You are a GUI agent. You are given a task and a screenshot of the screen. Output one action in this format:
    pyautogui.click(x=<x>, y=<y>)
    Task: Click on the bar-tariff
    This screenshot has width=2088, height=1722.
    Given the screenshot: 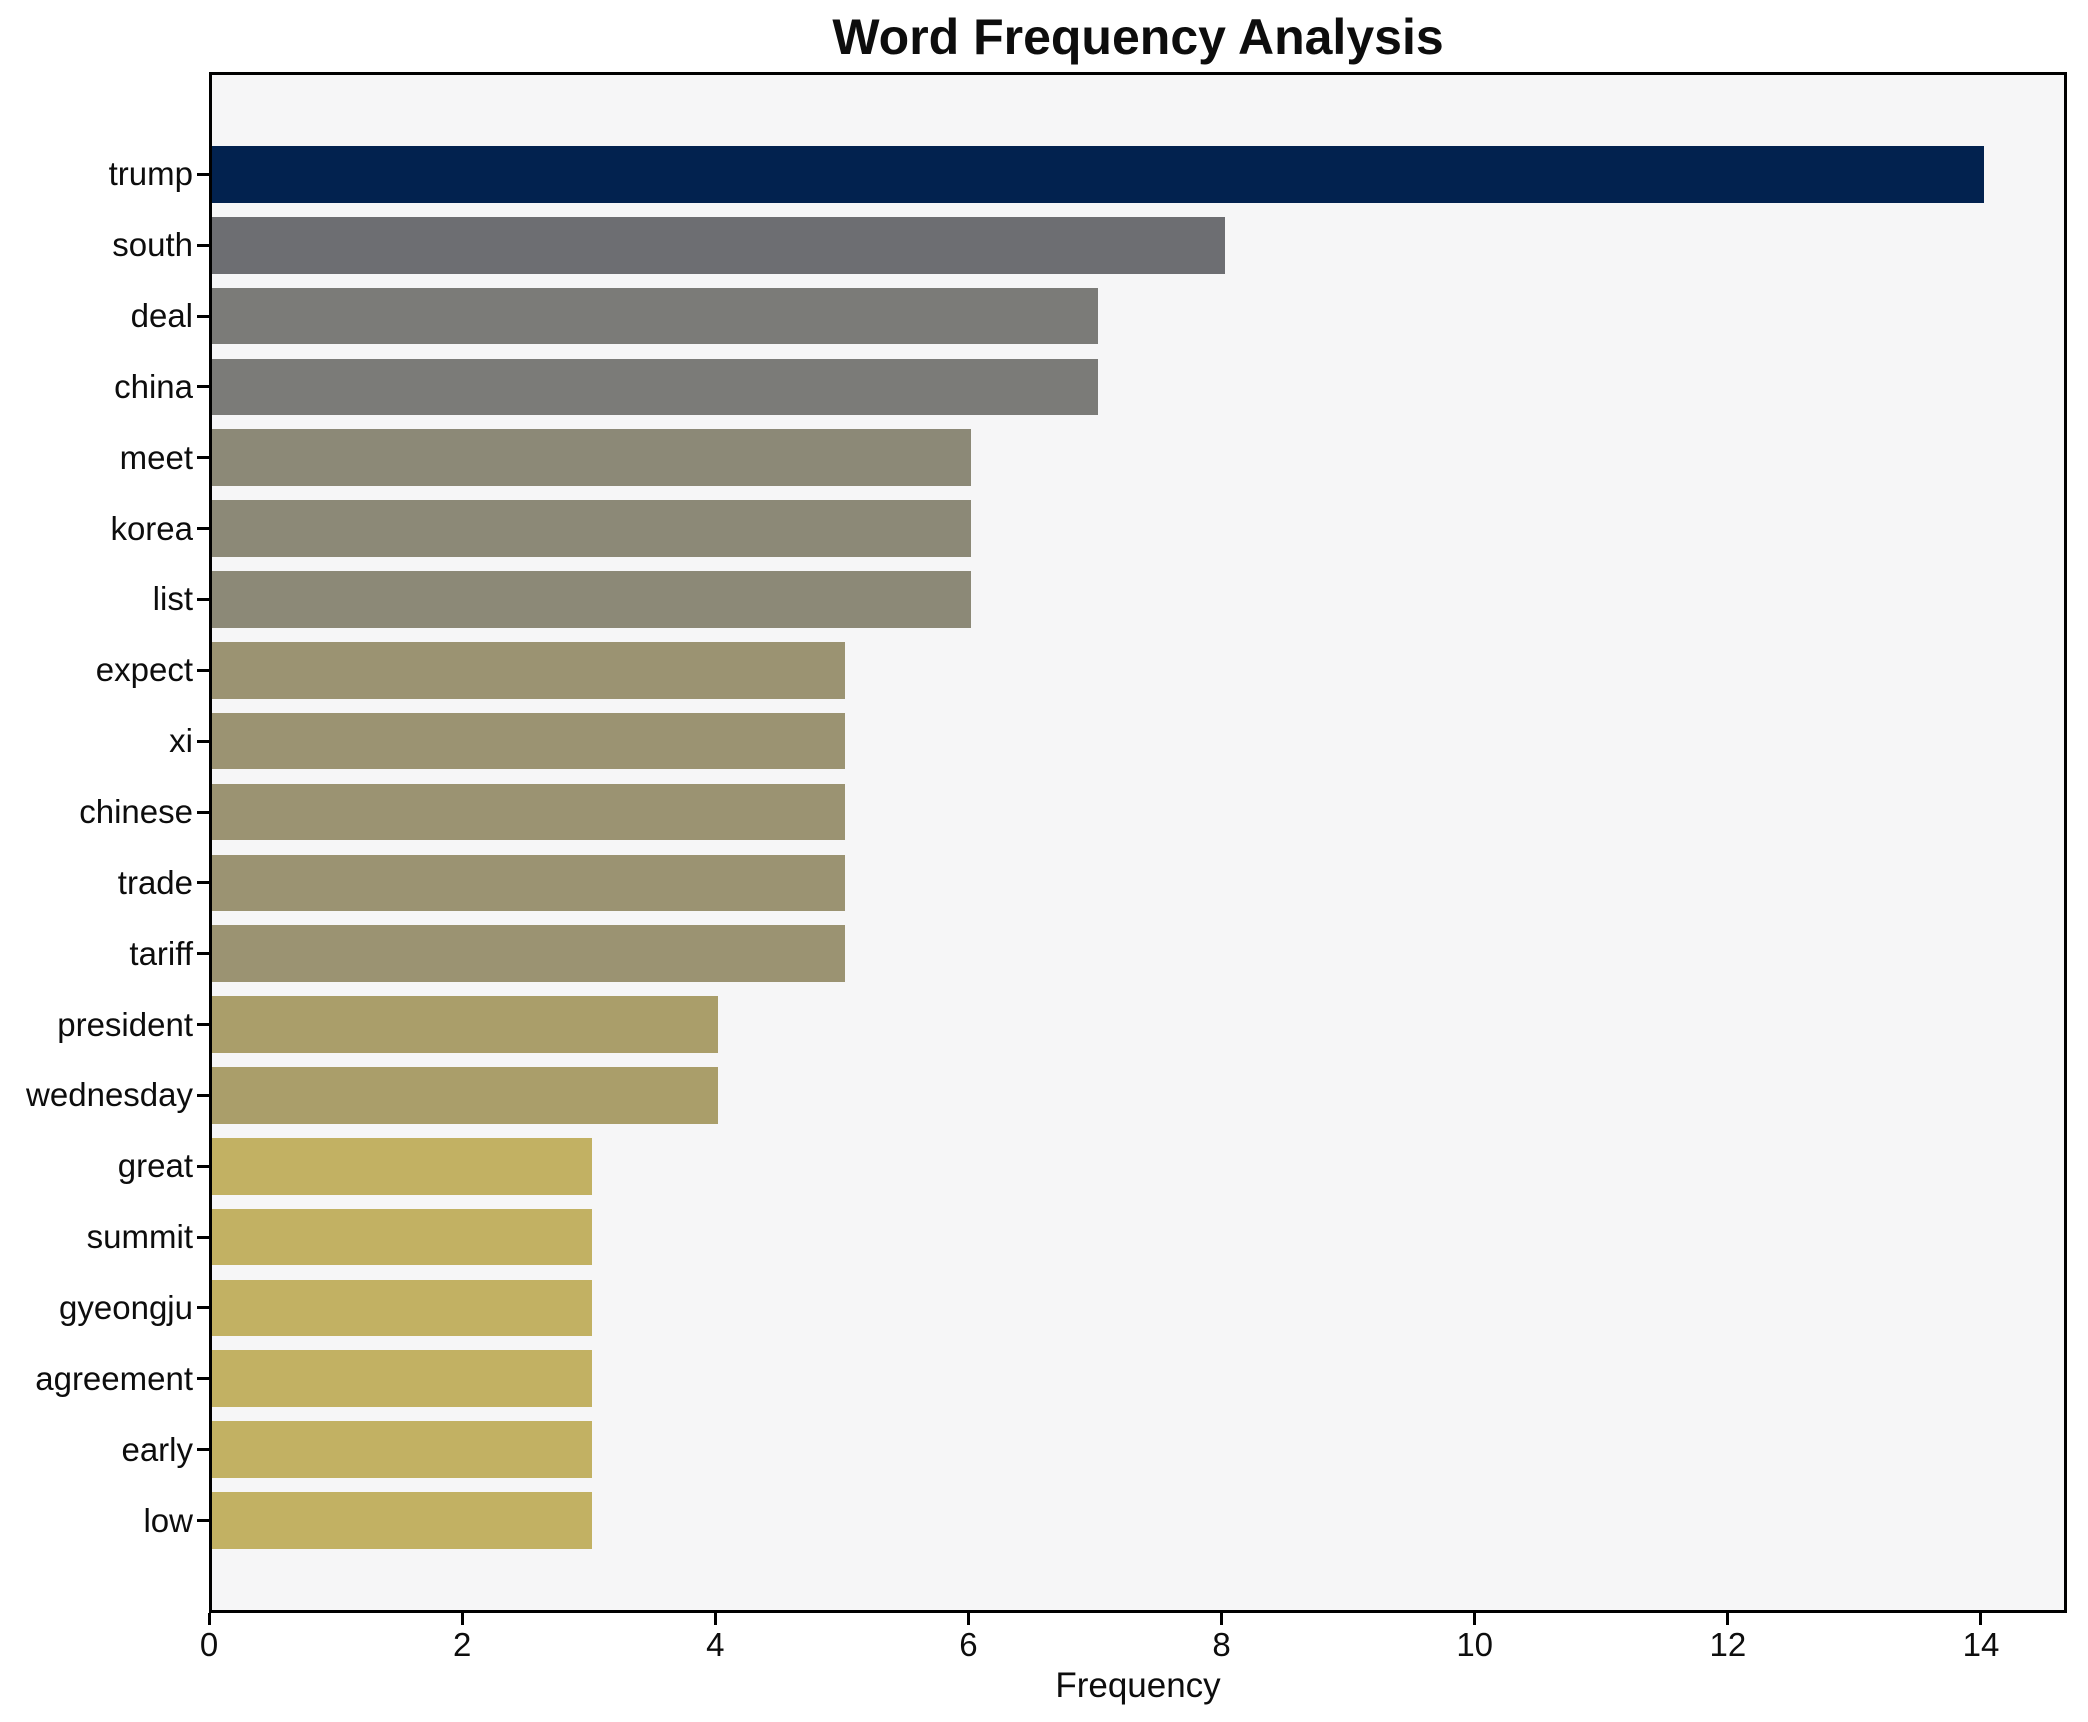 What is the action you would take?
    pyautogui.click(x=528, y=954)
    